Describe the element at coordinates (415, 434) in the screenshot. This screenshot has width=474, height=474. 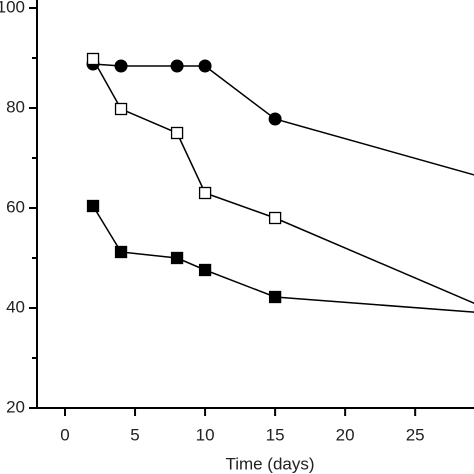
I see `x-tick-label: 25` at that location.